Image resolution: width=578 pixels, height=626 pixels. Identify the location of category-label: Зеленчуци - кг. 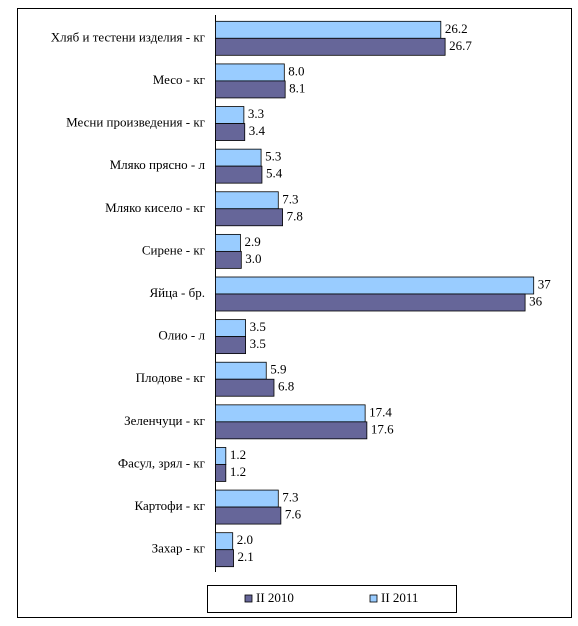
(164, 420).